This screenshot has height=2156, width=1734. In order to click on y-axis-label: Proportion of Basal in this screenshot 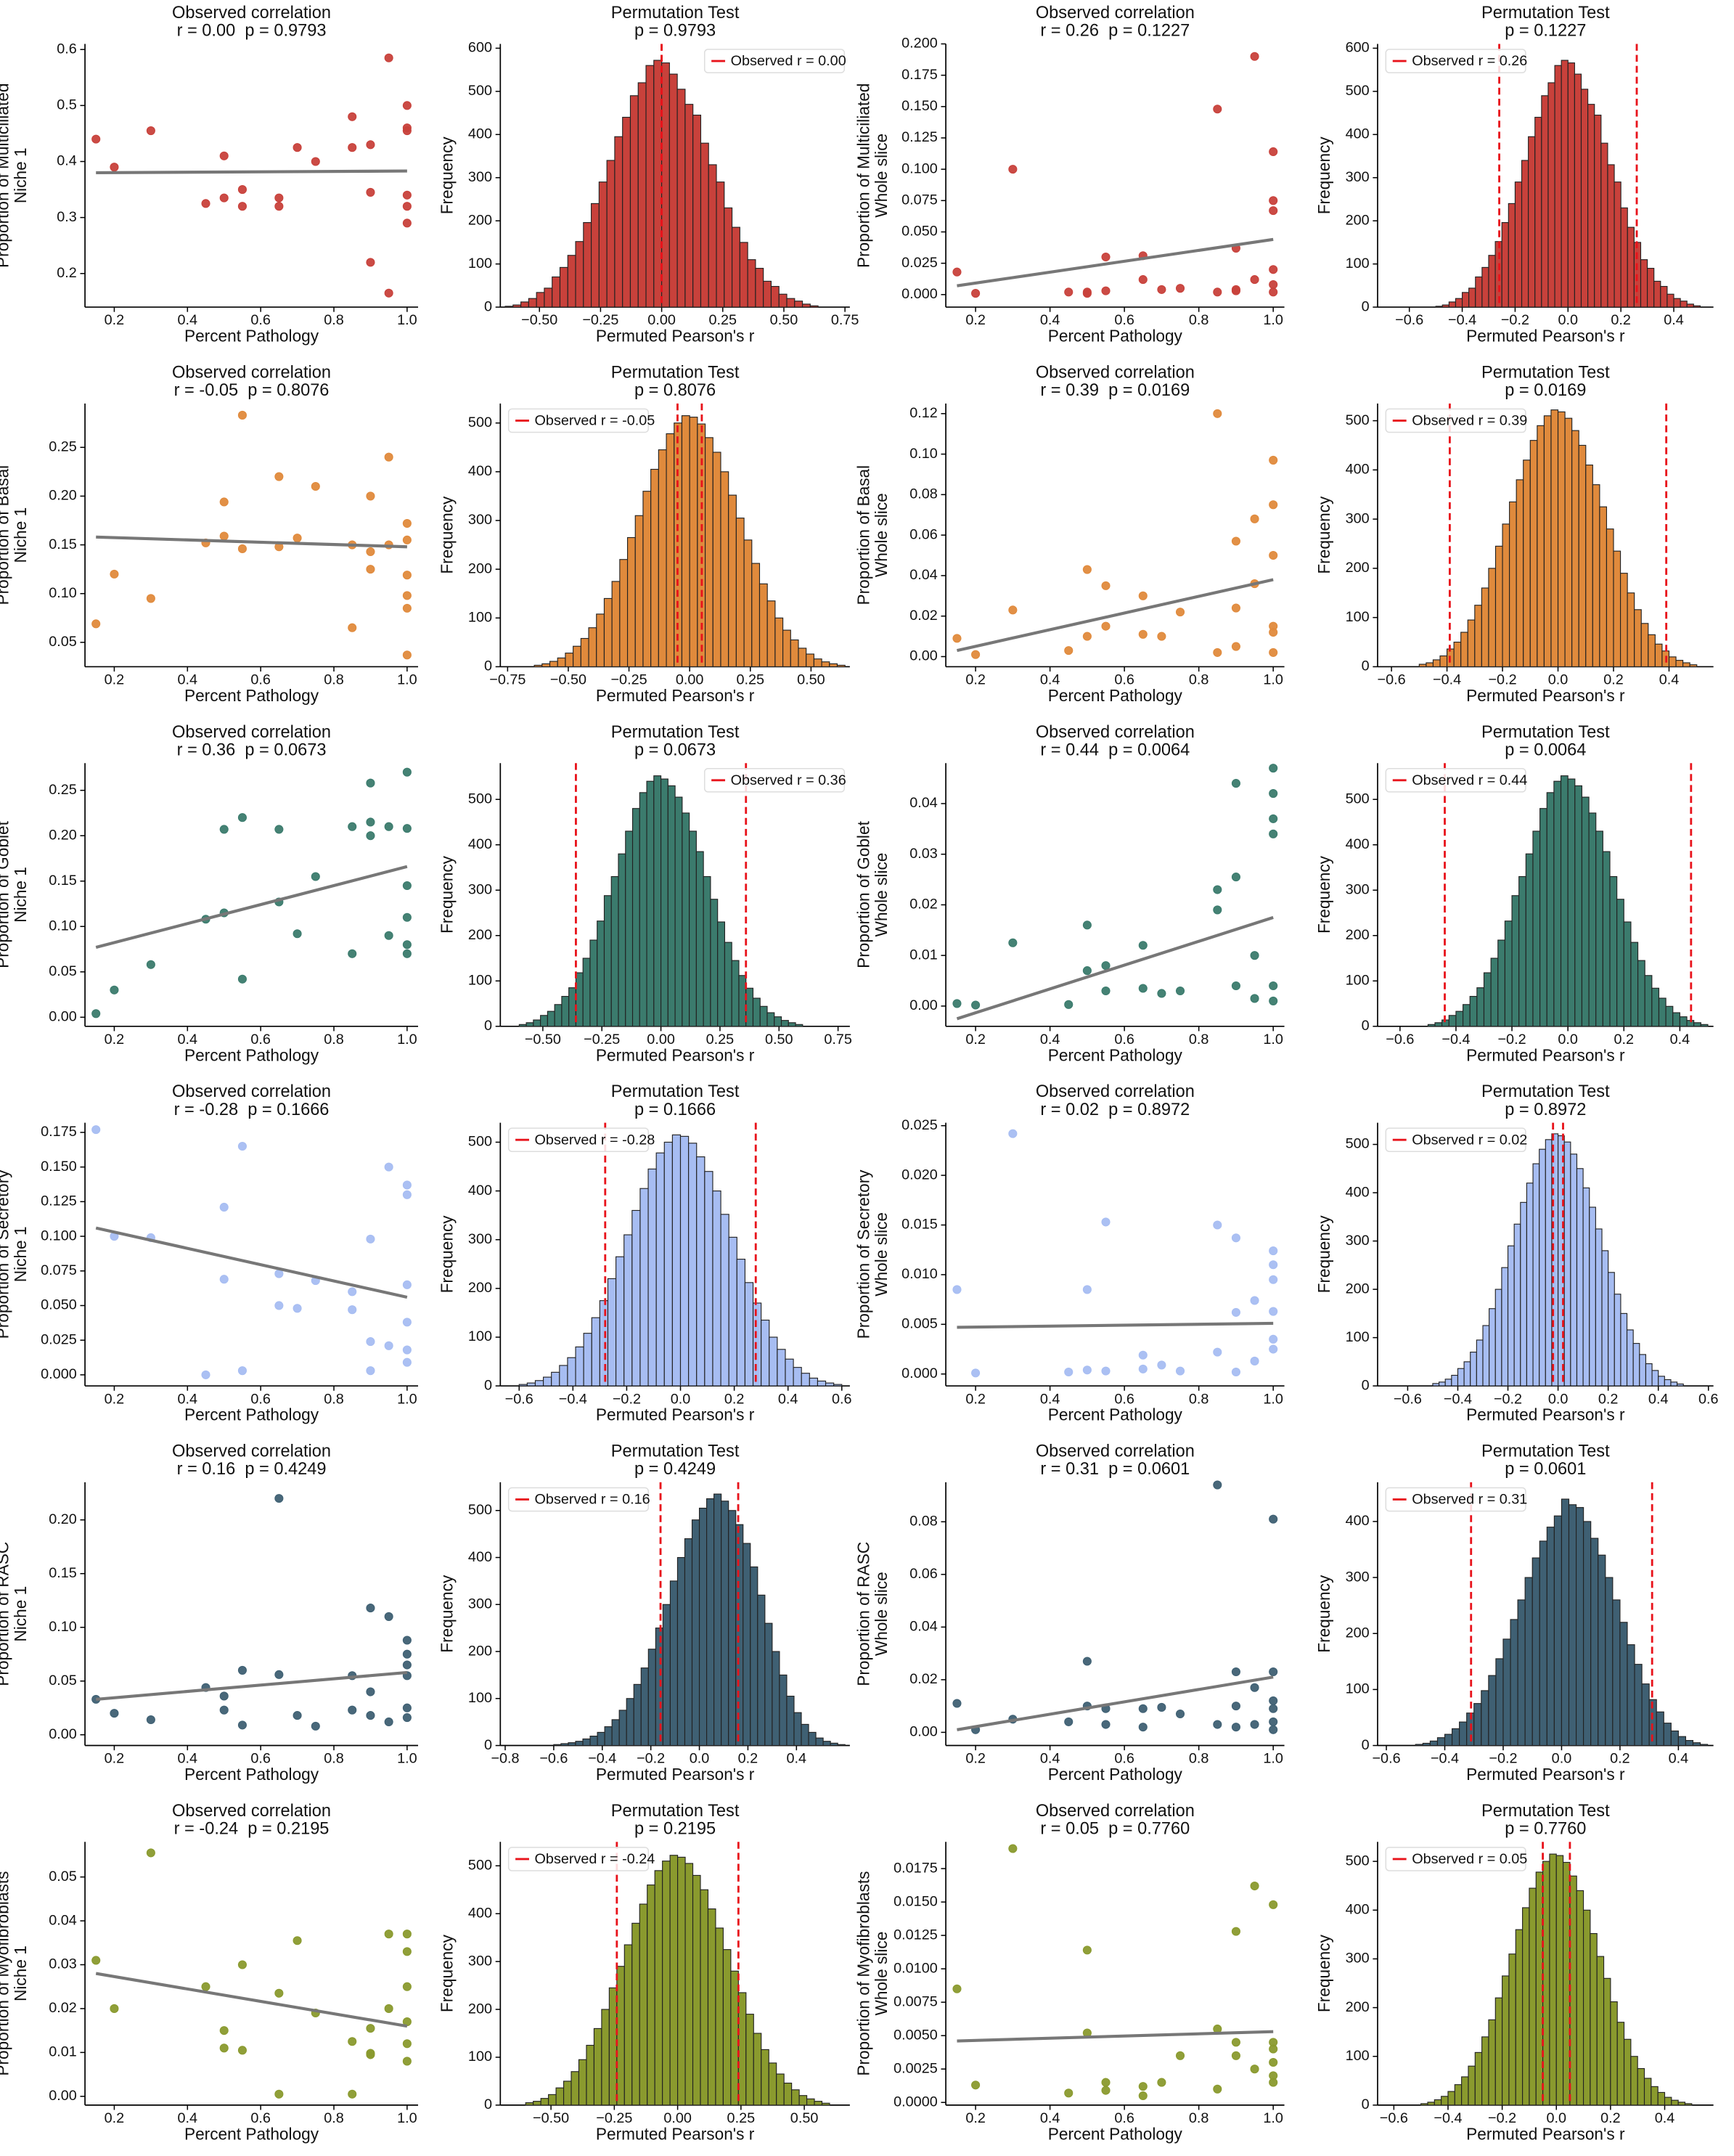, I will do `click(6, 535)`.